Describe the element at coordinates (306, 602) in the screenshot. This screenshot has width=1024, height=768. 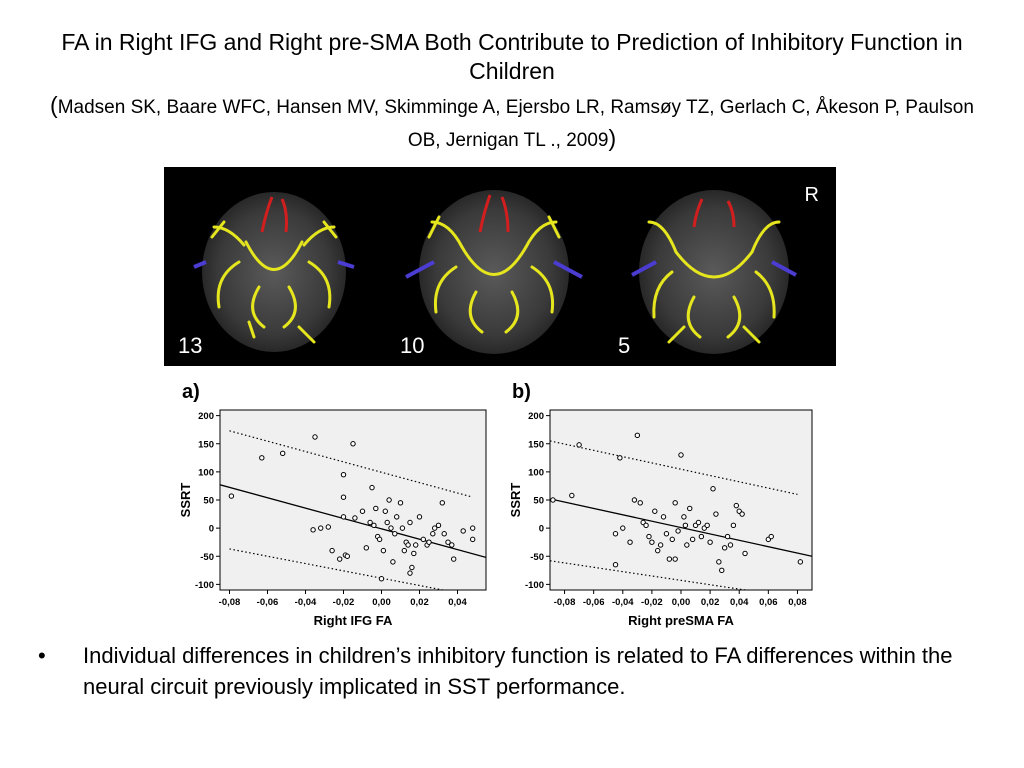
I see `x-tick-label: -0,04` at that location.